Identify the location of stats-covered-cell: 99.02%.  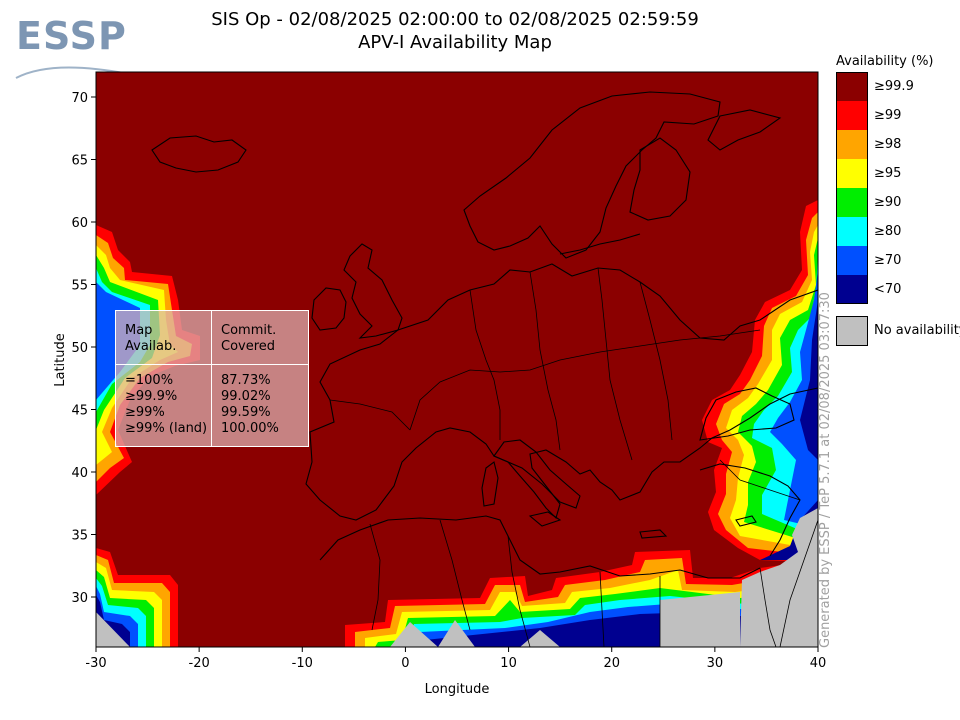
(246, 396).